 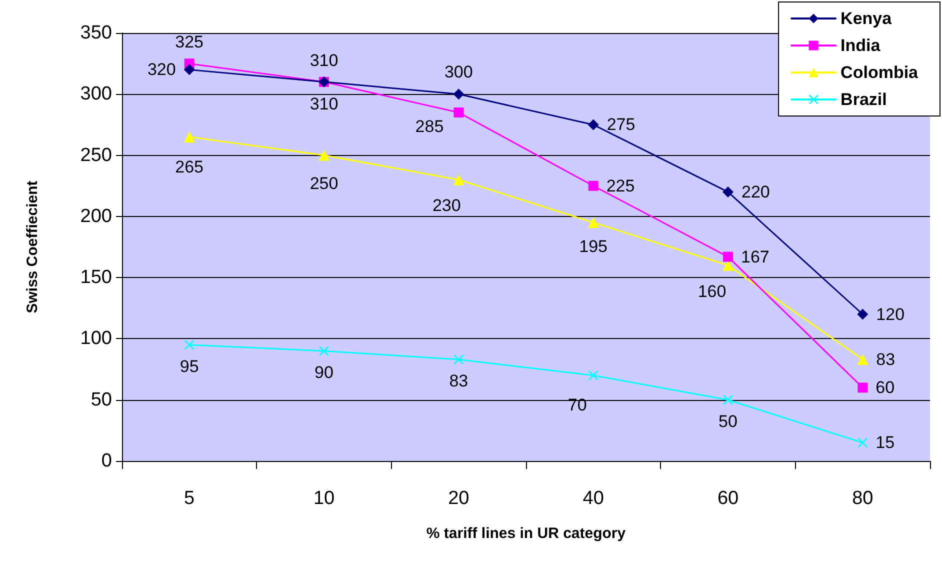 I want to click on data-label: 265, so click(x=189, y=166).